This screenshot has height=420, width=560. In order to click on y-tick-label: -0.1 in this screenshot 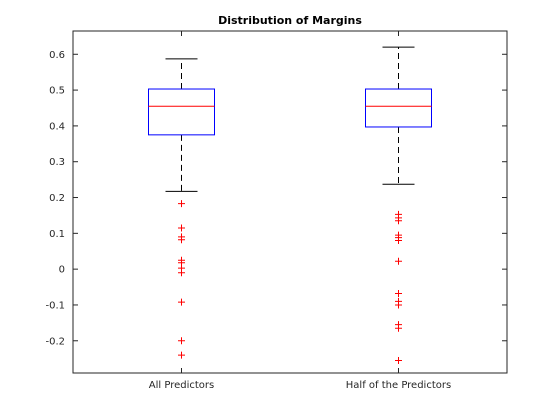, I will do `click(55, 305)`.